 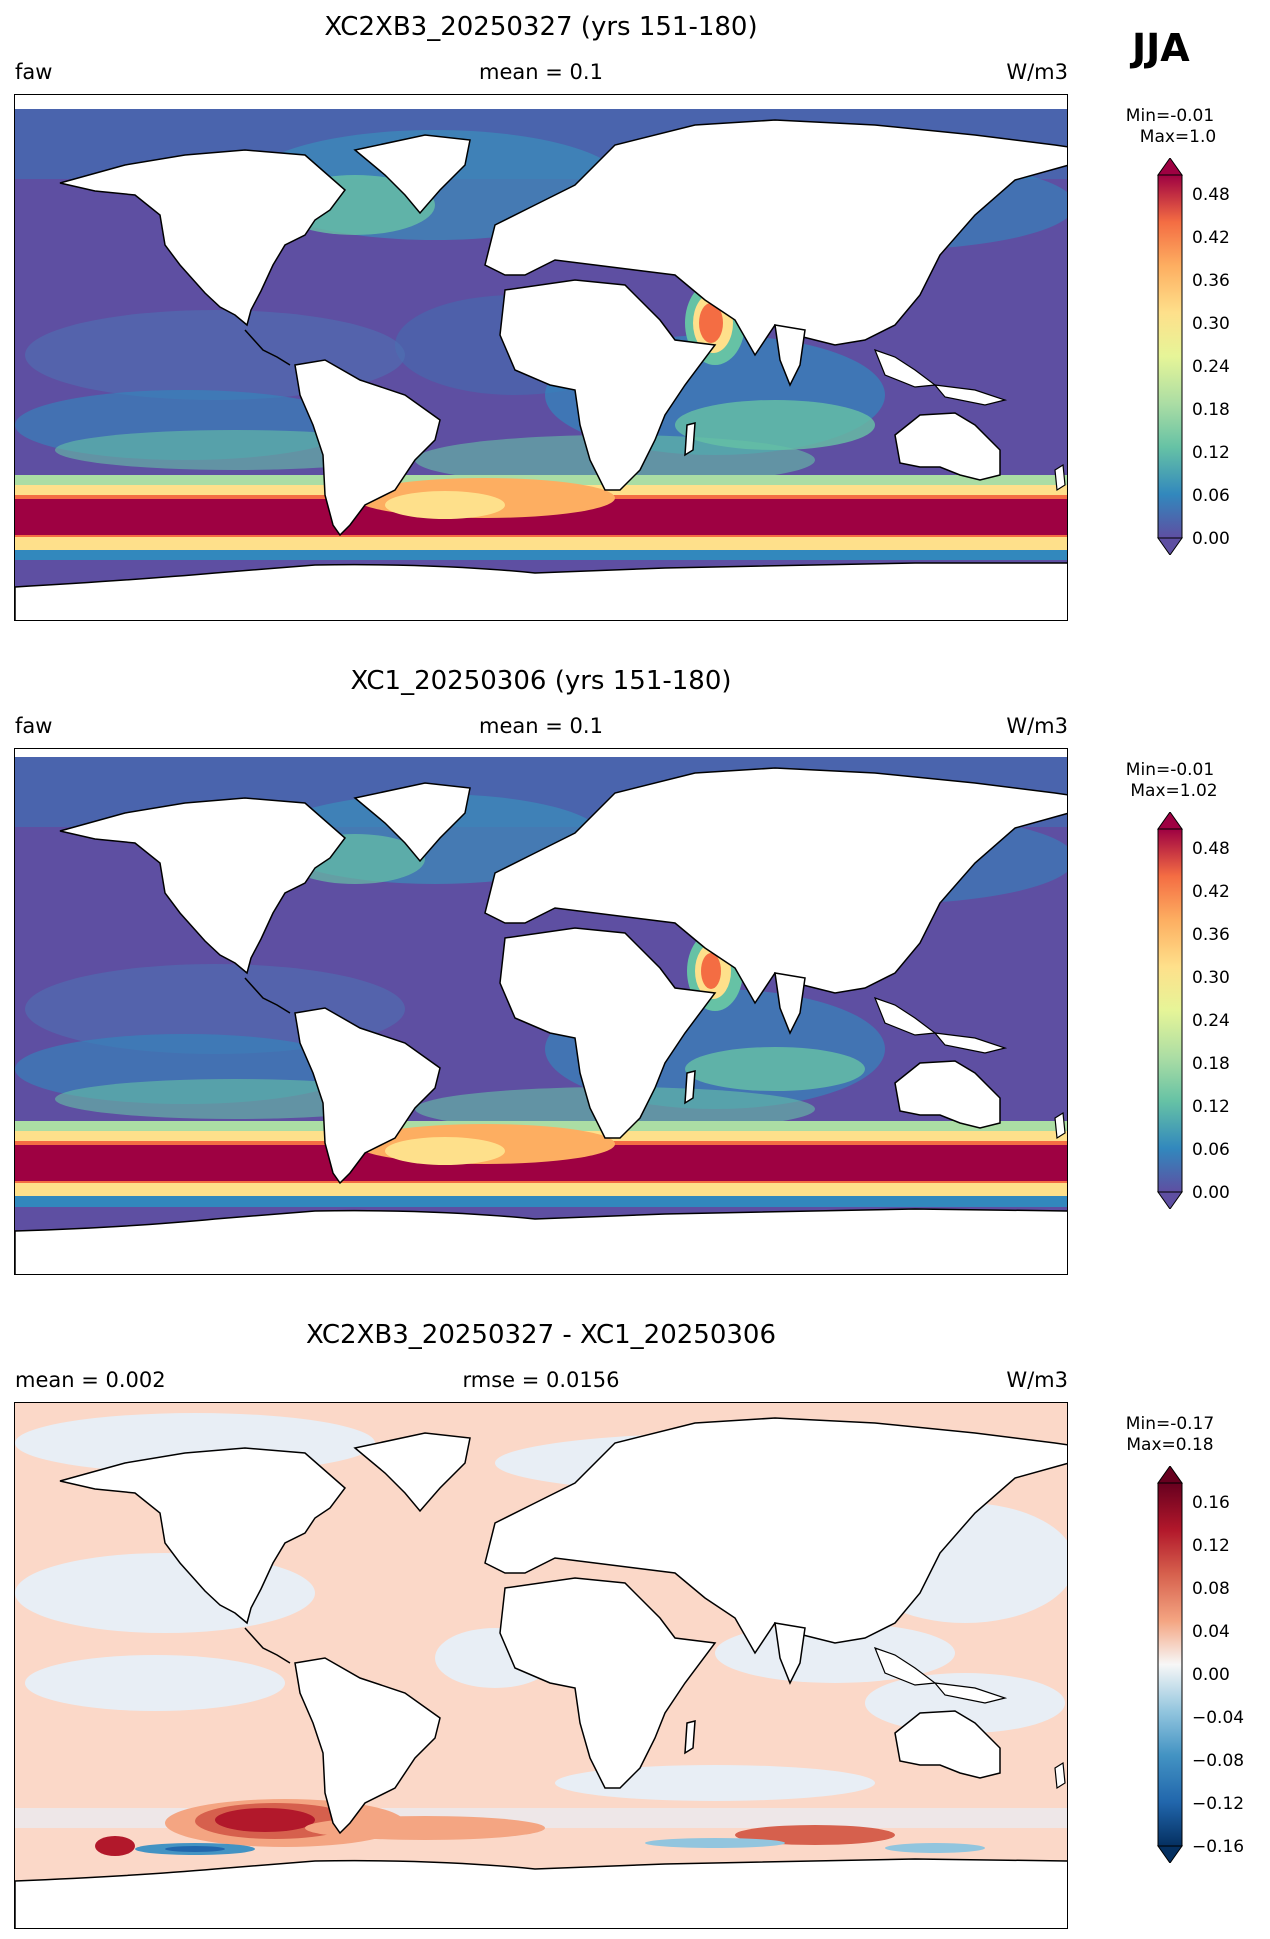 What do you see at coordinates (1170, 116) in the screenshot?
I see `panel-1-min-label: Min=-0.01` at bounding box center [1170, 116].